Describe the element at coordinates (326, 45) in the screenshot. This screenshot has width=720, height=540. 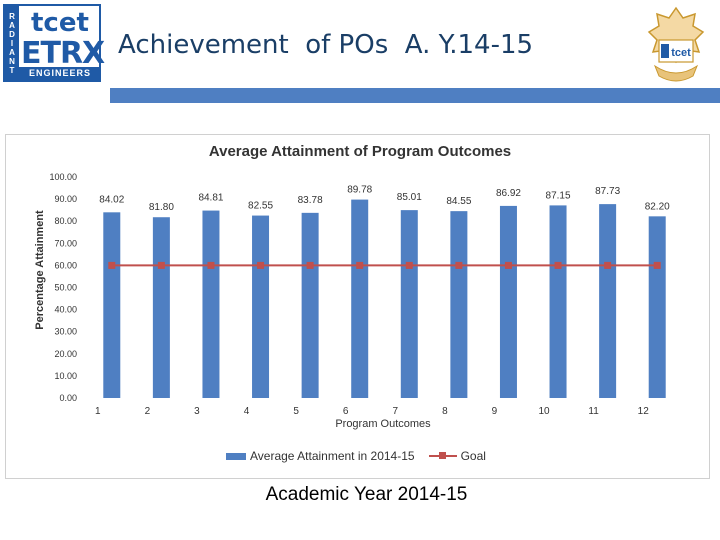
I see `page-title: Achievement of POs A. Y.14-15` at that location.